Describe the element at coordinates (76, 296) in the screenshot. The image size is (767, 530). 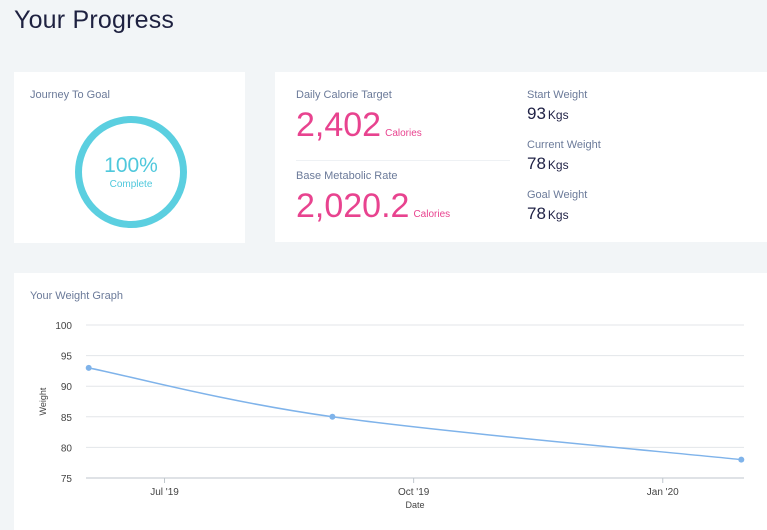
I see `weight-graph-title: Your Weight Graph` at that location.